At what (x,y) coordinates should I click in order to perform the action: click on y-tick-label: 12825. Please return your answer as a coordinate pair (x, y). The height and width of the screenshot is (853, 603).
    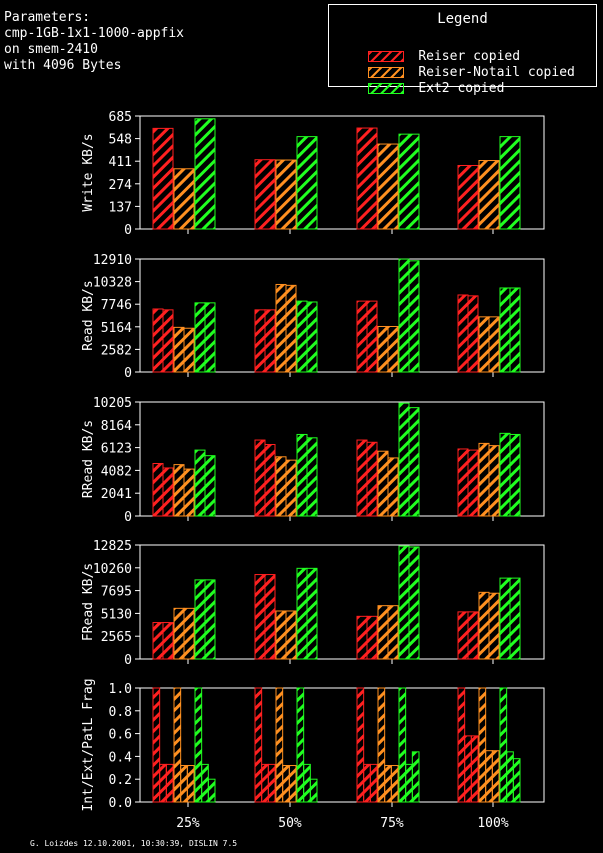
    Looking at the image, I should click on (112, 546).